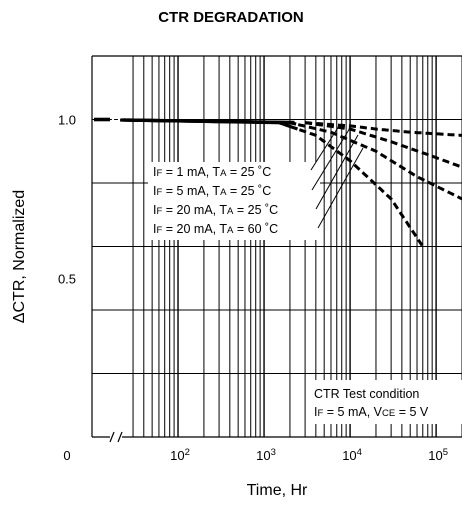 Image resolution: width=462 pixels, height=505 pixels. What do you see at coordinates (234, 201) in the screenshot?
I see `legend-background` at bounding box center [234, 201].